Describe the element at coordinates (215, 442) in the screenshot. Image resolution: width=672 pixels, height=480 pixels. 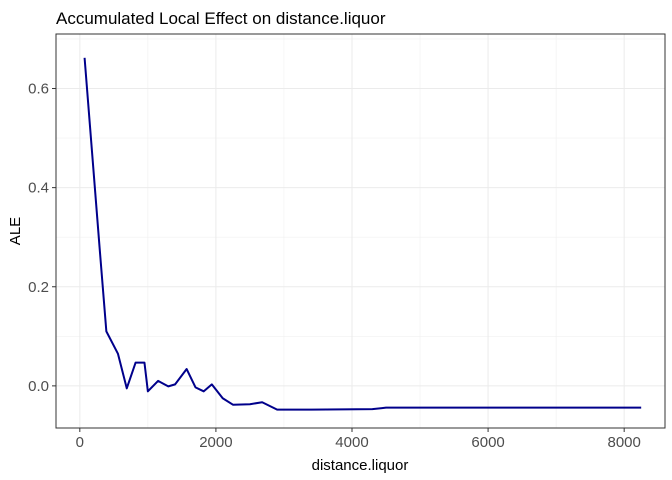
I see `x-tick-label: 2000` at that location.